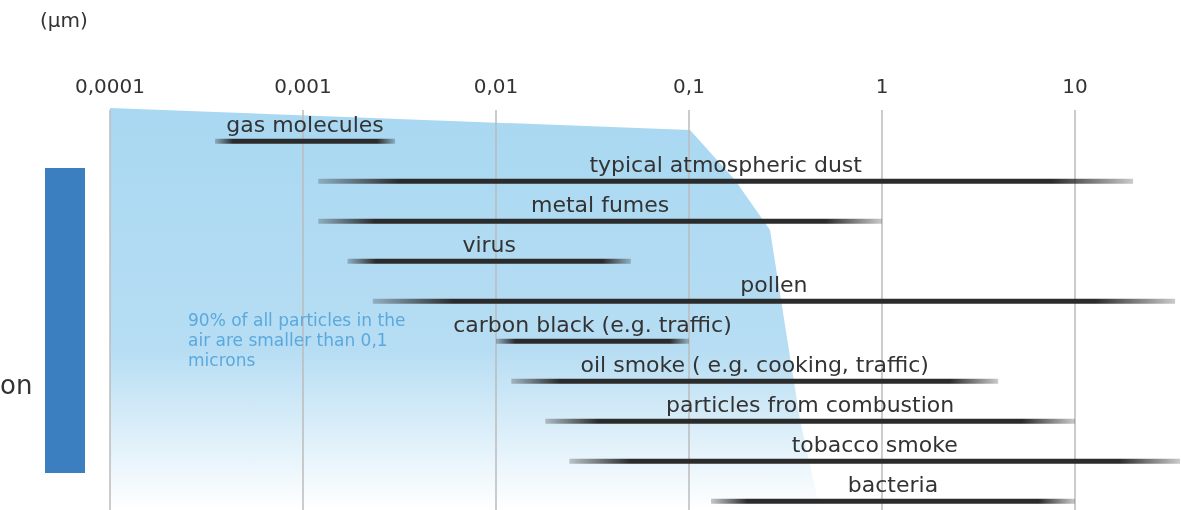  What do you see at coordinates (689, 86) in the screenshot?
I see `x-tick-label: 0,1` at bounding box center [689, 86].